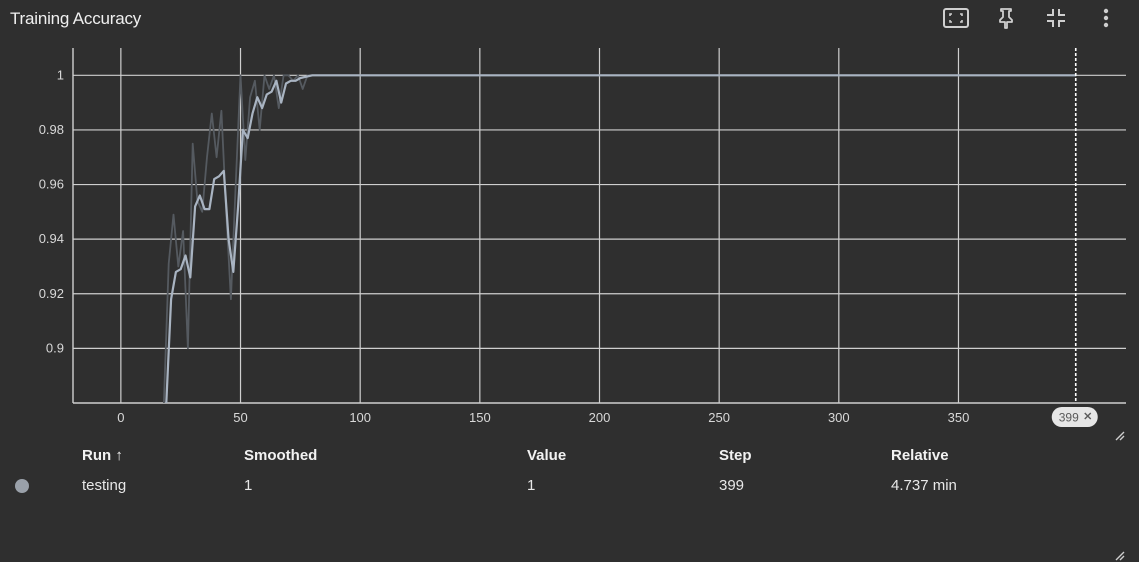 This screenshot has height=562, width=1139. I want to click on cell-value: 1, so click(531, 485).